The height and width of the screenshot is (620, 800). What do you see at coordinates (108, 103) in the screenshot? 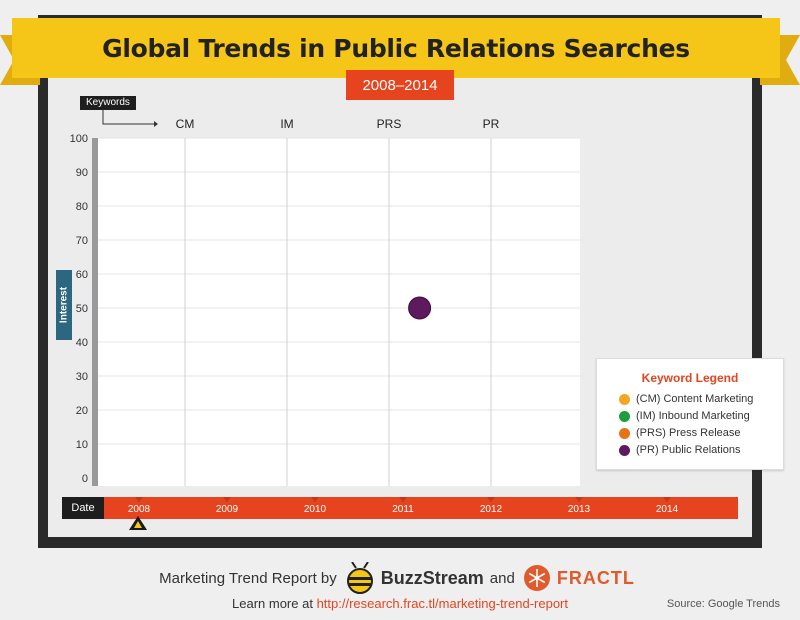
I see `keywords-label: Keywords` at bounding box center [108, 103].